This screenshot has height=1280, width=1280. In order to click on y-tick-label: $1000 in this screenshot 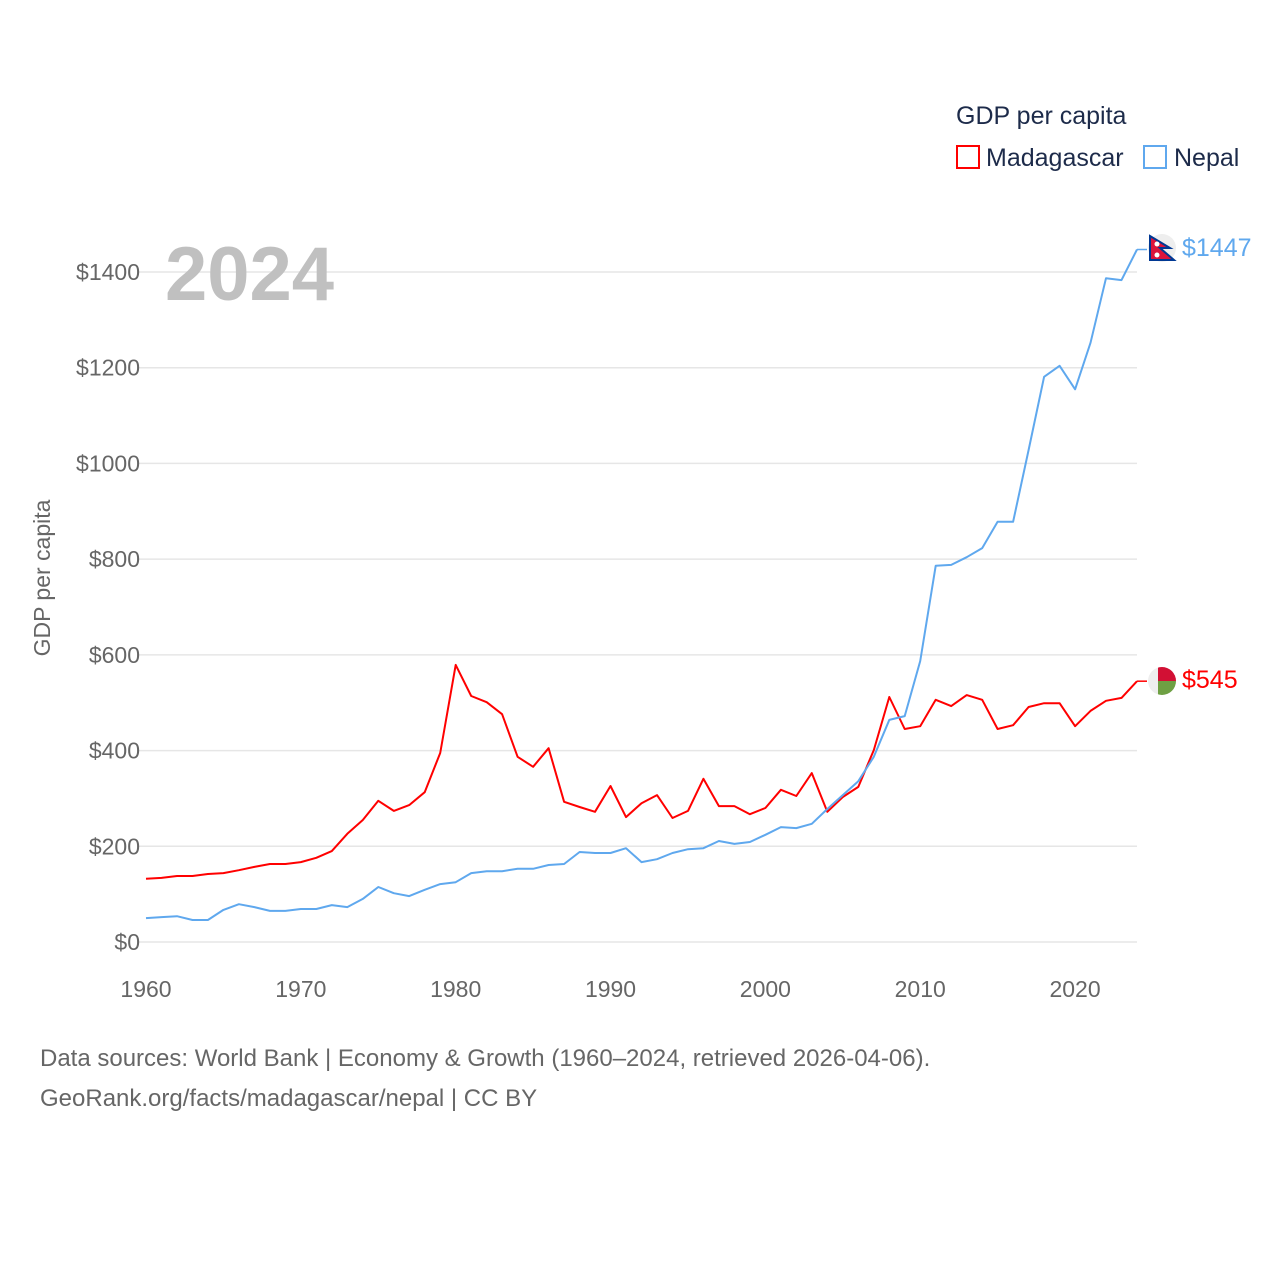, I will do `click(108, 463)`.